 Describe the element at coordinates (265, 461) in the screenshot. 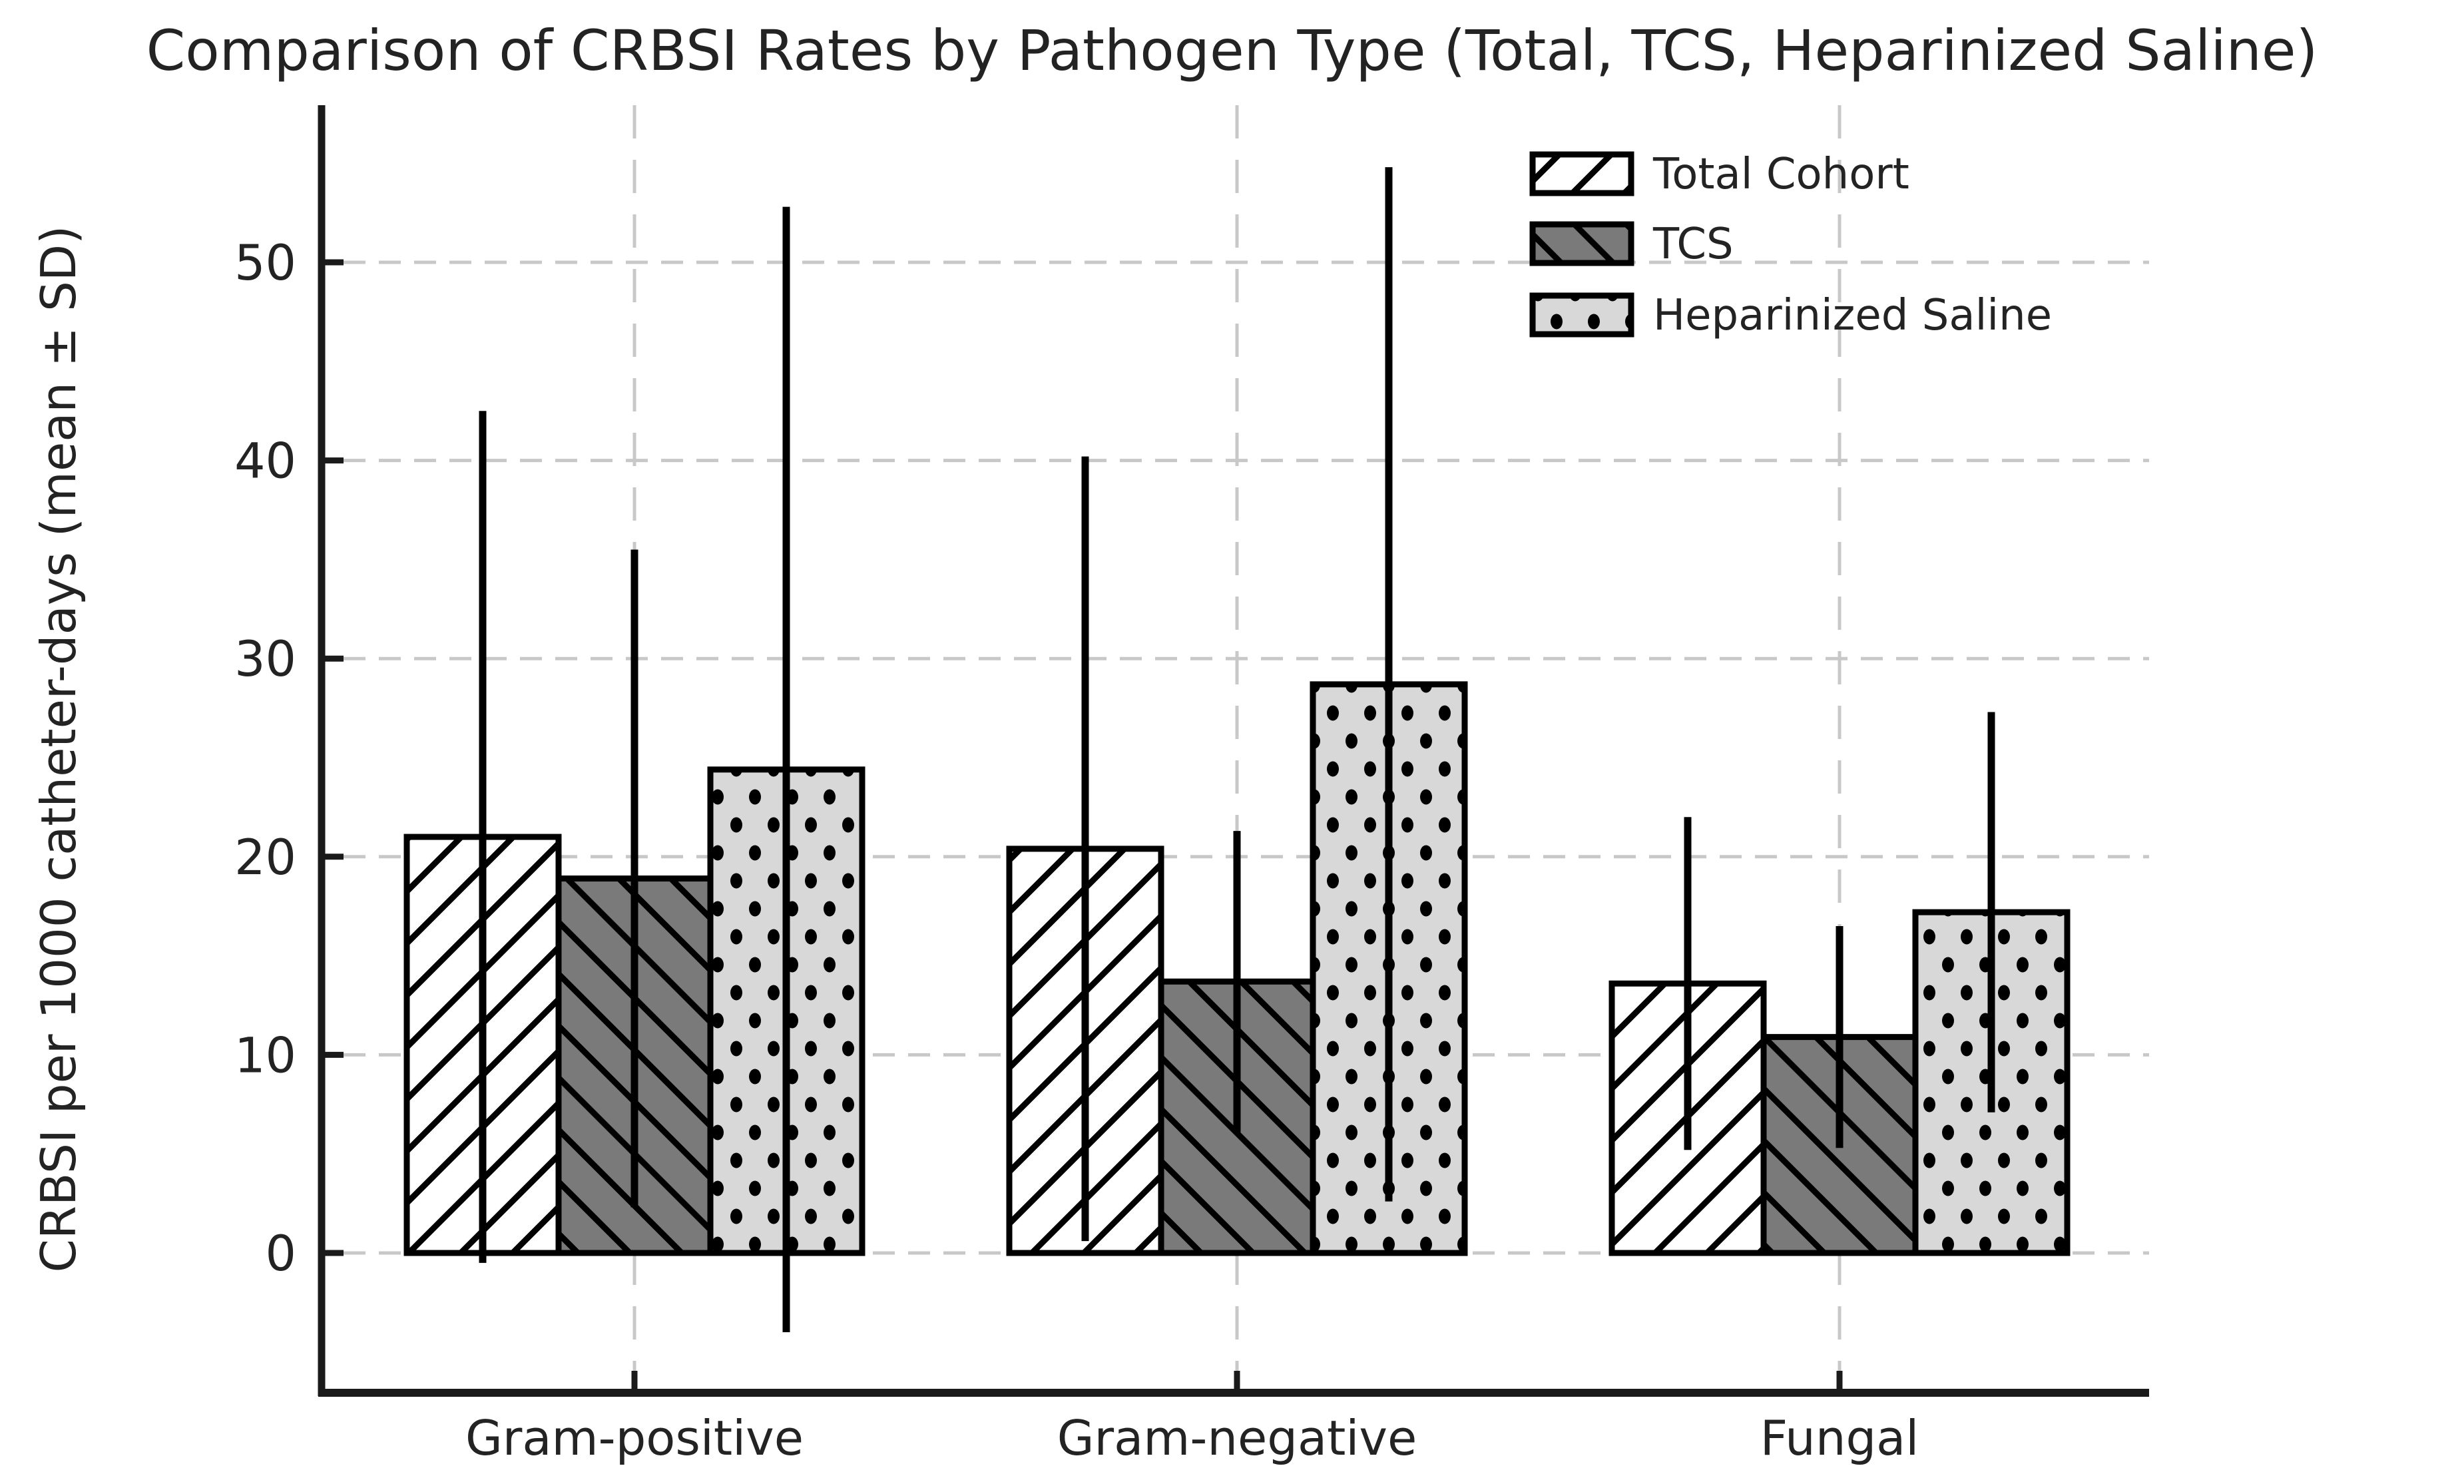

I see `y-tick-label: 40` at that location.